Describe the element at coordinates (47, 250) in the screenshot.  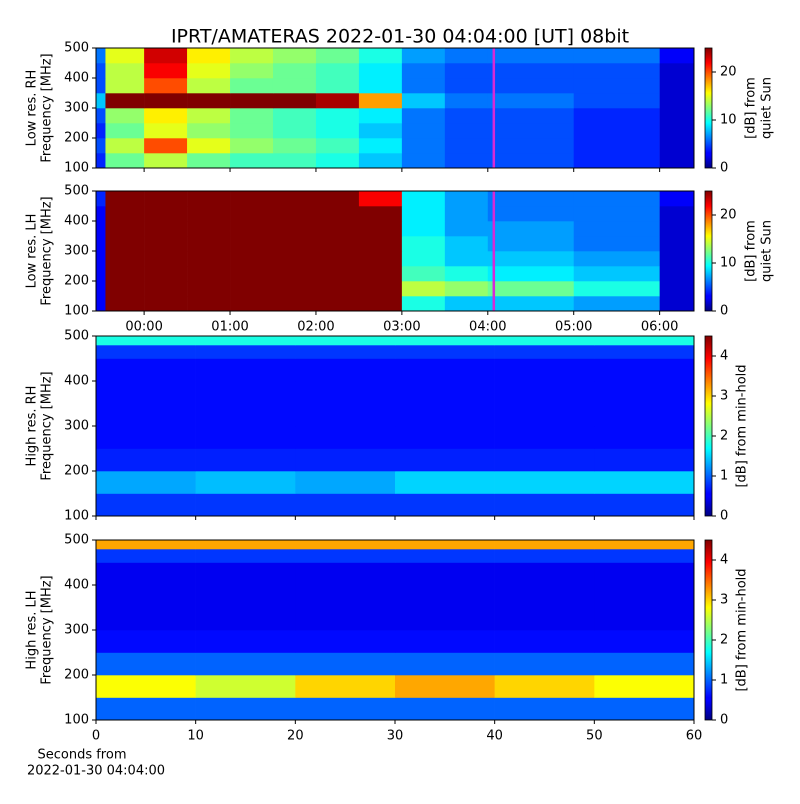
I see `y-axis-label: Frequency [MHz]` at that location.